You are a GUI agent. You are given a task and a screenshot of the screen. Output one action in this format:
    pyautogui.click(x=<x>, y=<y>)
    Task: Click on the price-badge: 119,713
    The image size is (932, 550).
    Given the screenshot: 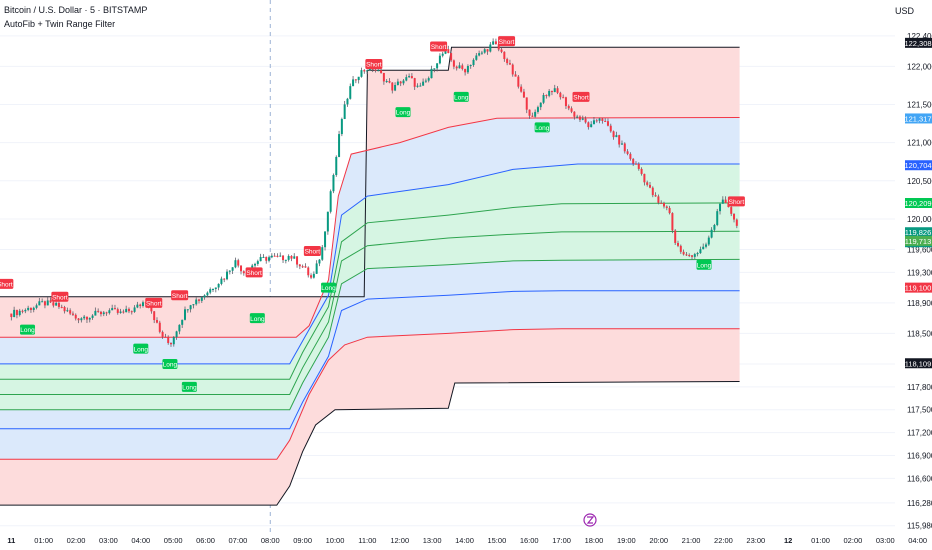 What is the action you would take?
    pyautogui.click(x=918, y=240)
    